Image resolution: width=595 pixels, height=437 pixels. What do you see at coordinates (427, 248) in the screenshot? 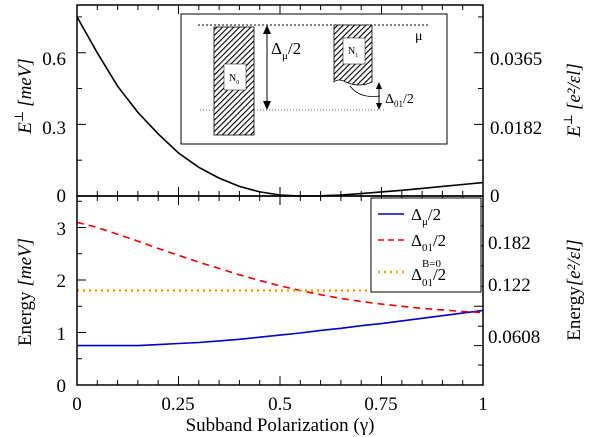
I see `legend-delta-01-sub: 01` at bounding box center [427, 248].